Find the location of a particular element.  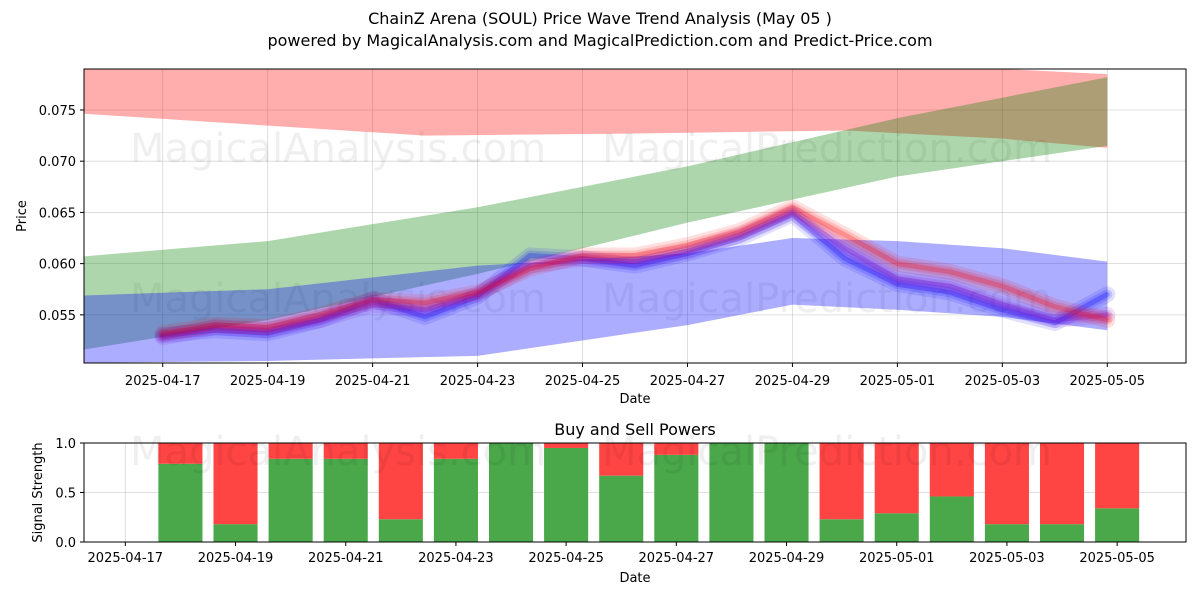

bottom-x-tick-label: 2025-04-23 is located at coordinates (456, 558).